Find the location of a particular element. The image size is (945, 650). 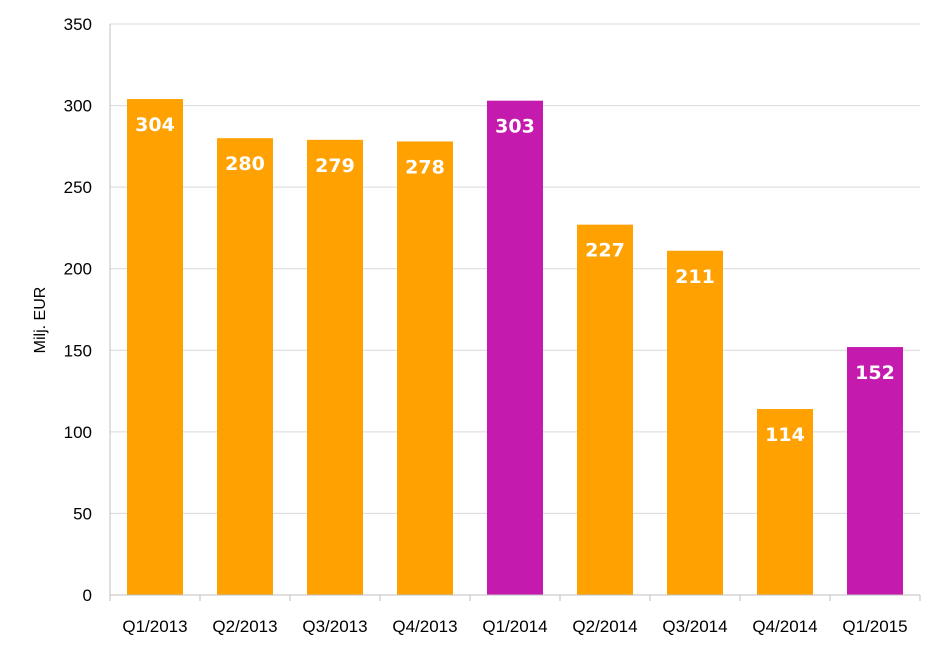

bar-q2-2014 is located at coordinates (605, 409).